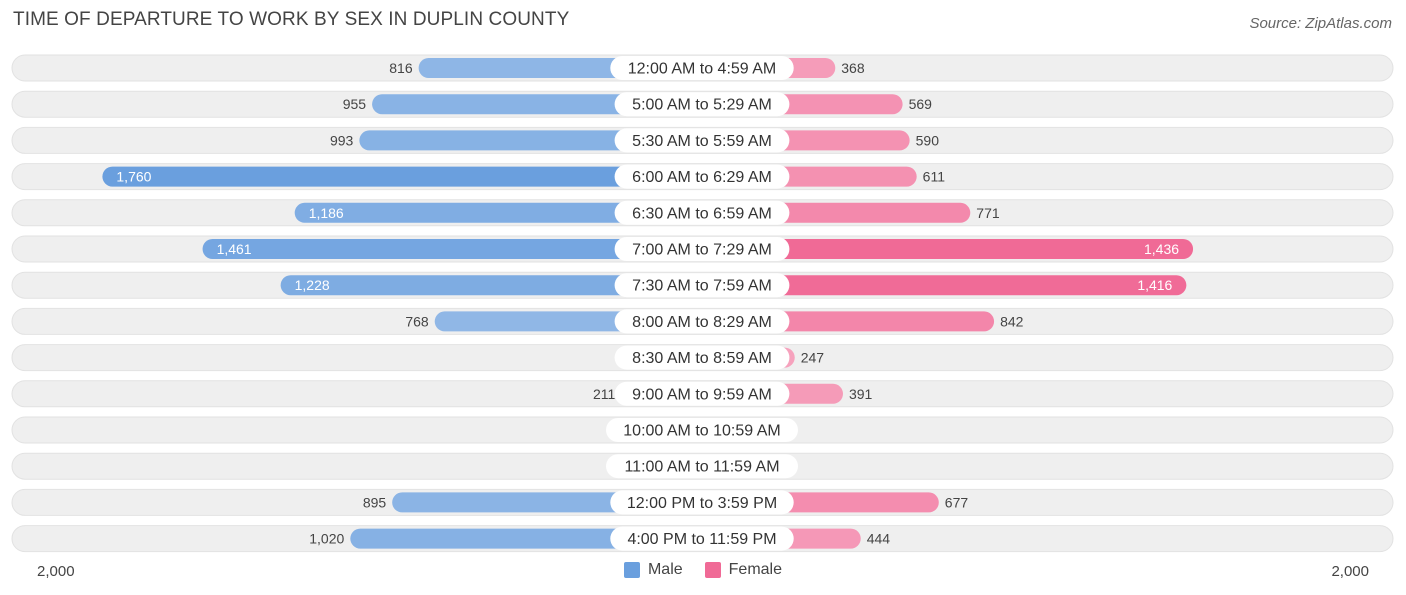 Image resolution: width=1406 pixels, height=595 pixels. I want to click on category-label: 12:00 AM to 4:59 AM, so click(702, 69).